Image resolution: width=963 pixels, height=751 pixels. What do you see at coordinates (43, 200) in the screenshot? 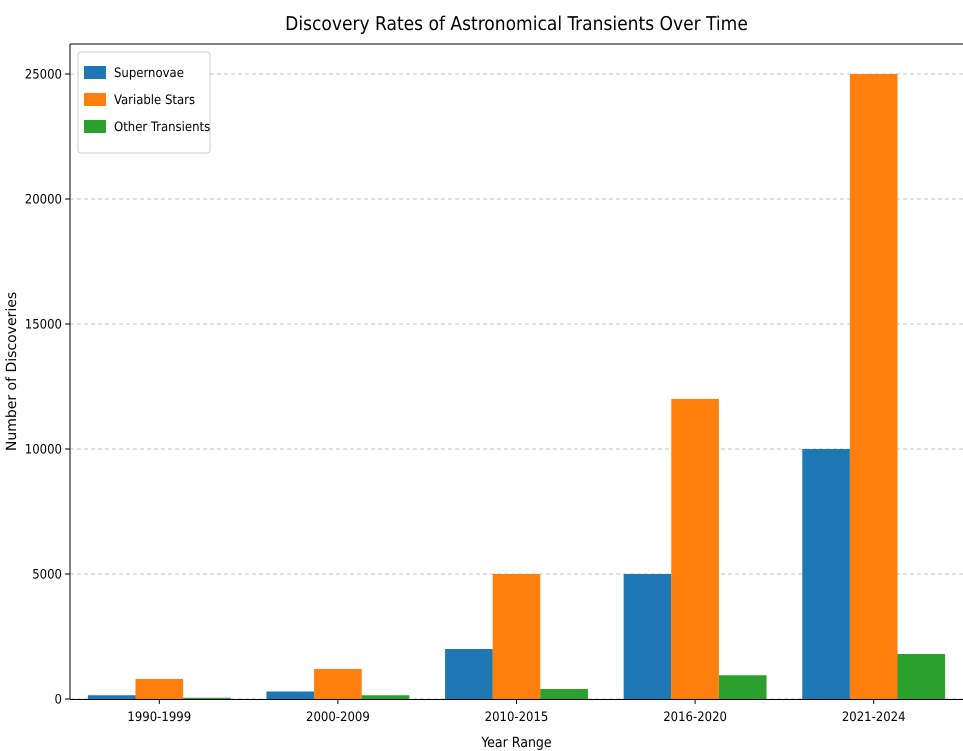
I see `y-tick-label: 20000` at bounding box center [43, 200].